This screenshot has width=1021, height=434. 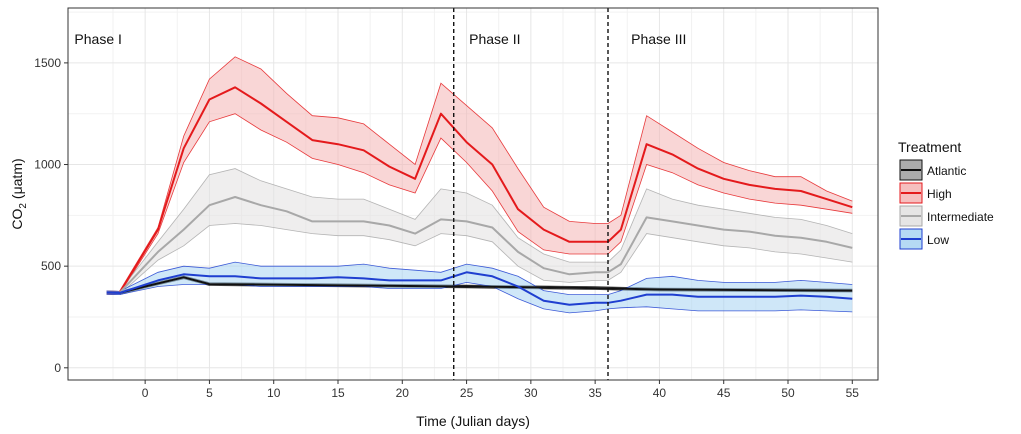 What do you see at coordinates (938, 240) in the screenshot?
I see `legend-label-low: Low` at bounding box center [938, 240].